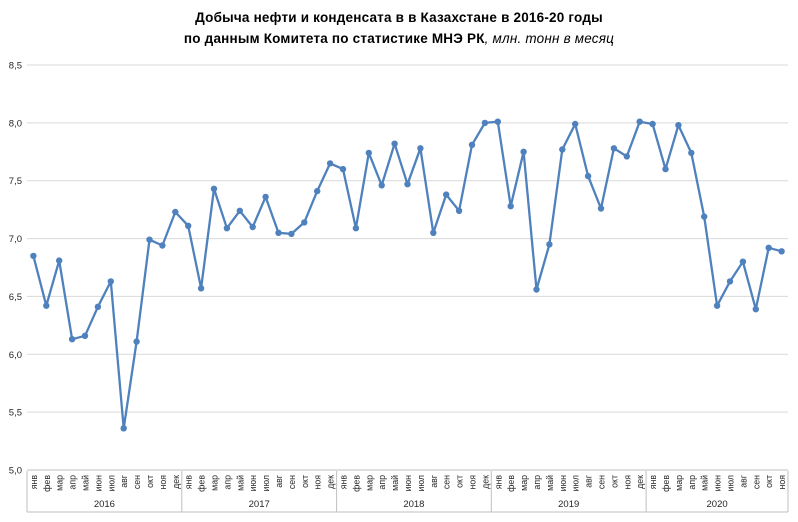 Image resolution: width=798 pixels, height=522 pixels. Describe the element at coordinates (15, 123) in the screenshot. I see `y-axis-label: 8,0` at that location.